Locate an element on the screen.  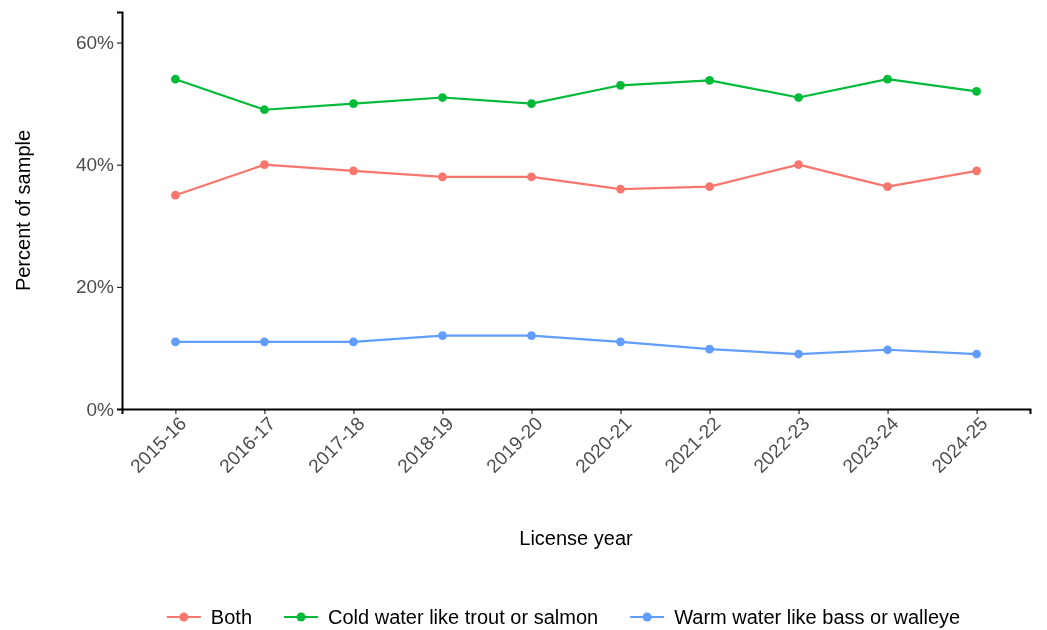
x-axis-title: License year is located at coordinates (576, 538).